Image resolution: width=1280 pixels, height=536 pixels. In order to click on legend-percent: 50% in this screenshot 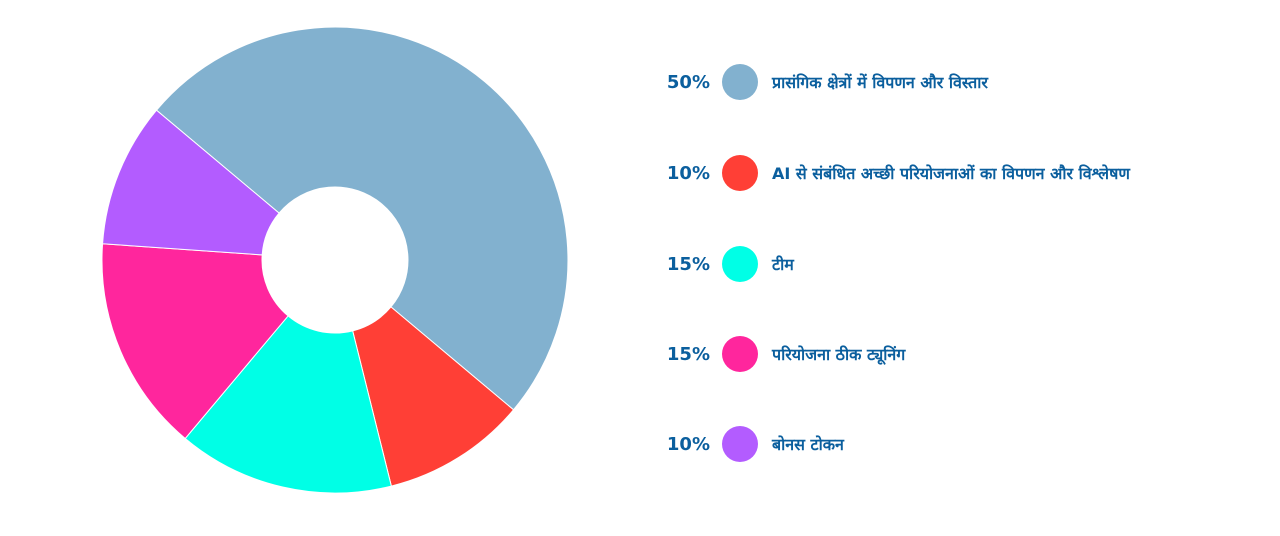, I will do `click(688, 82)`.